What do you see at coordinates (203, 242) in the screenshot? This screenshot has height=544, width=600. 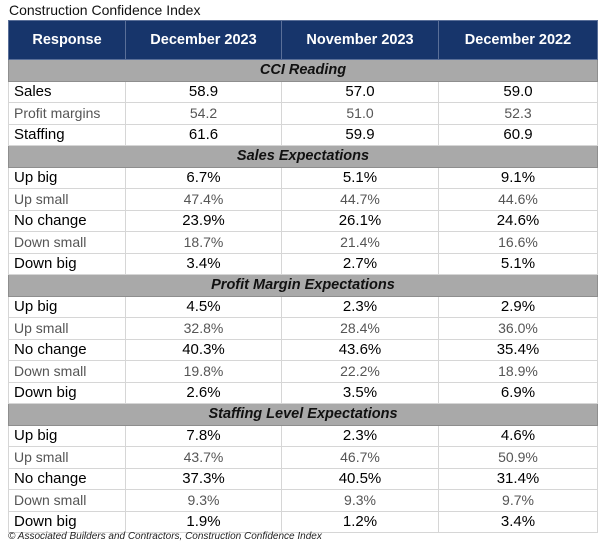 I see `table-cell: 18.7%` at bounding box center [203, 242].